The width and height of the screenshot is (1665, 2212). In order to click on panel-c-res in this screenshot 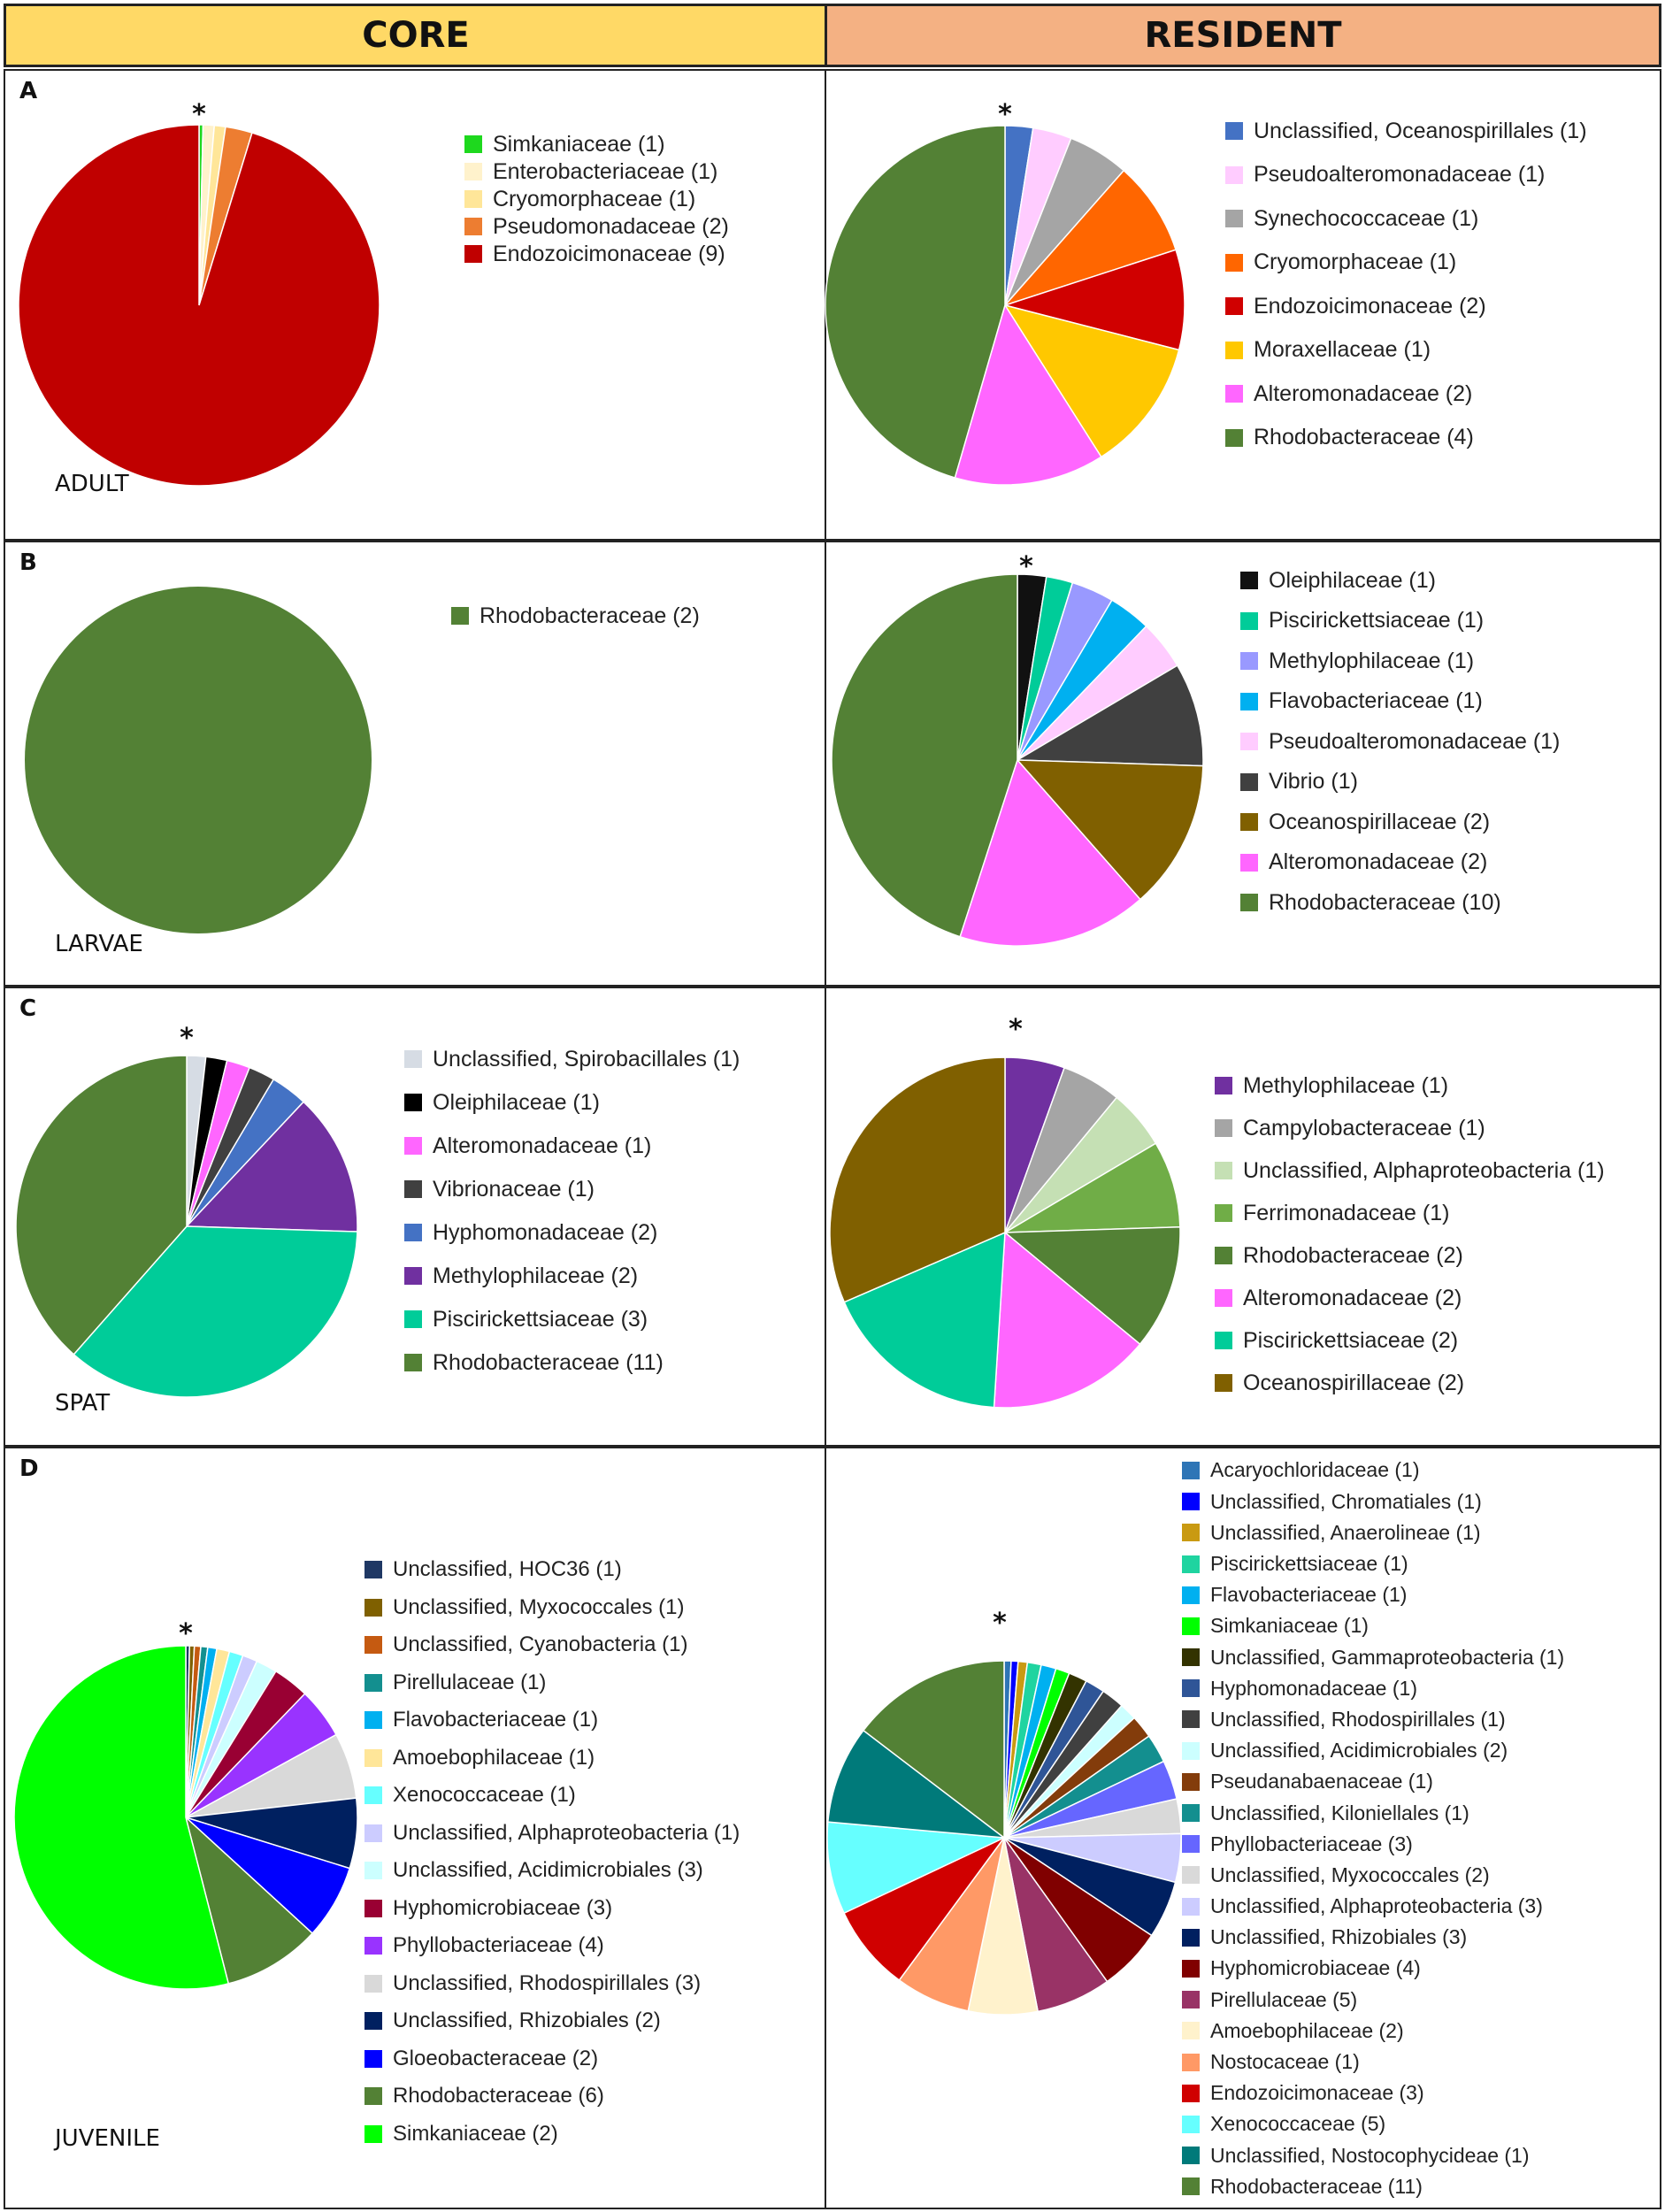, I will do `click(1243, 1217)`.